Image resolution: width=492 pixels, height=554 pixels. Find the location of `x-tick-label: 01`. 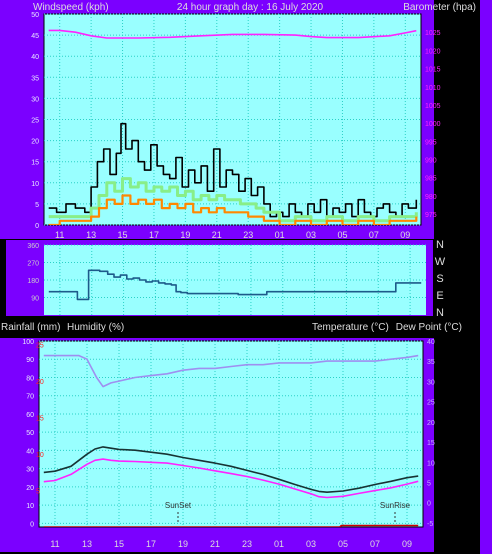

x-tick-label: 01 is located at coordinates (280, 235).